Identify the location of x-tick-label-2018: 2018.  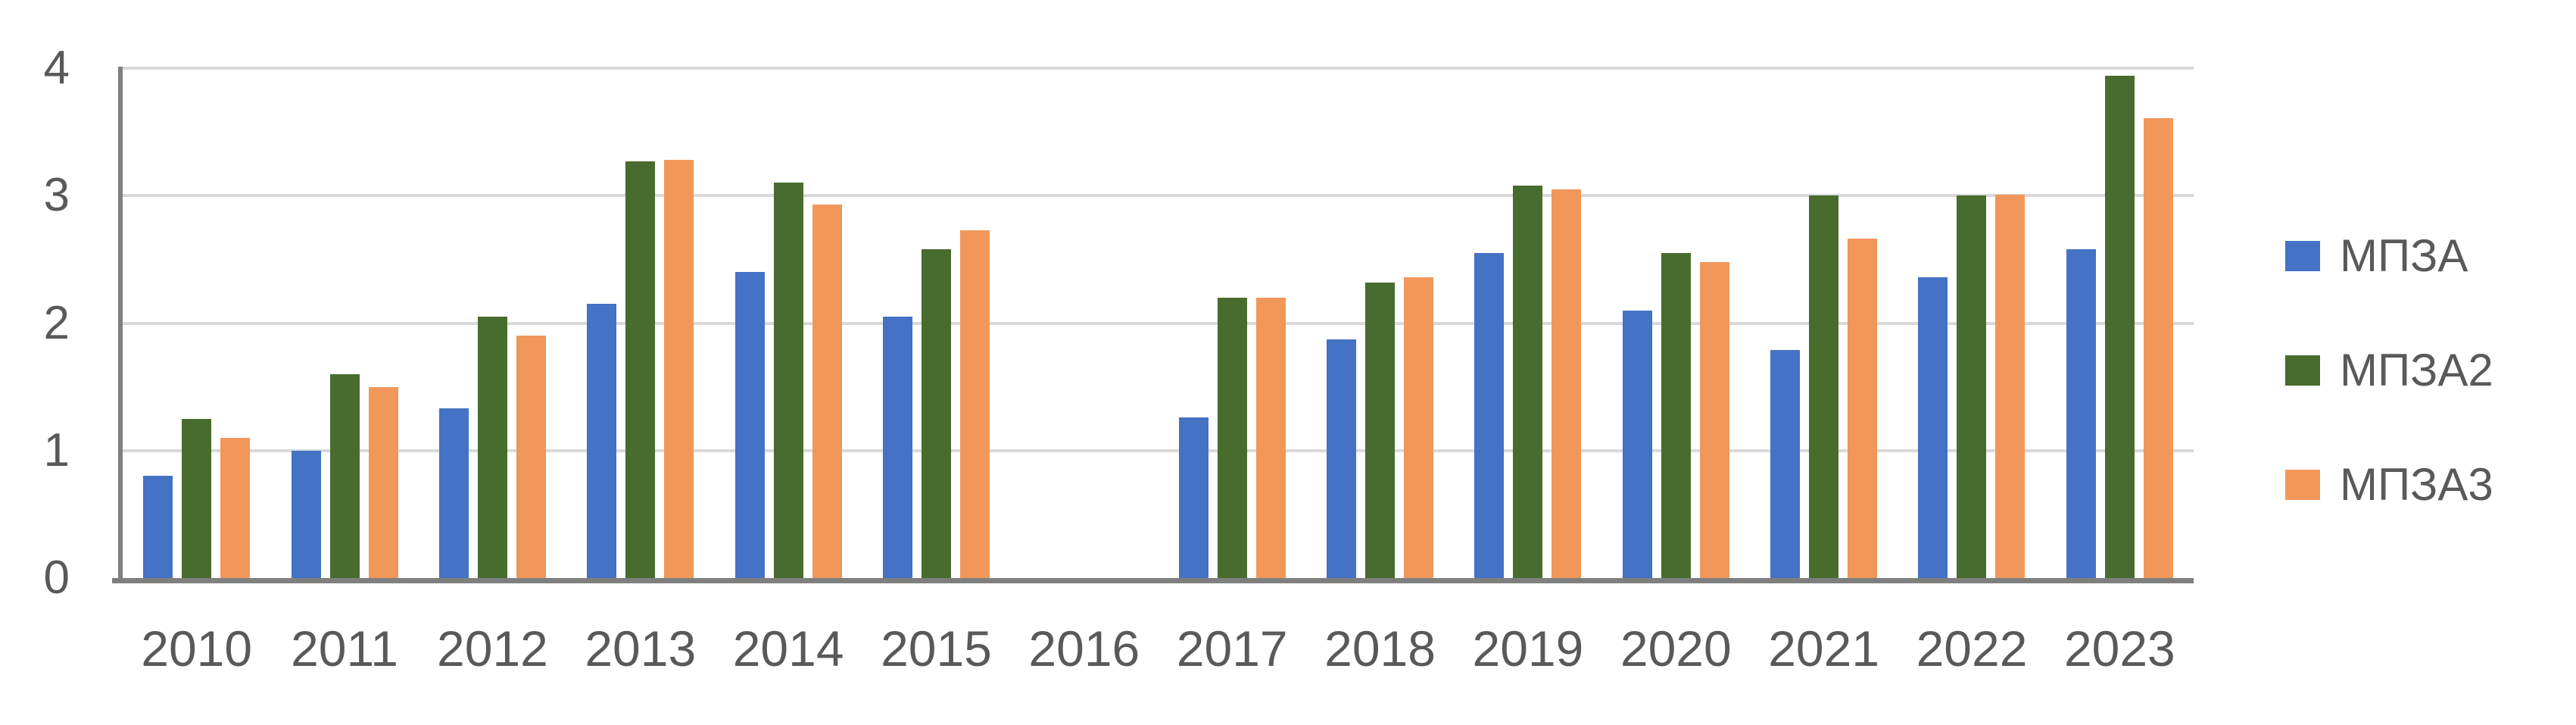
(1380, 649).